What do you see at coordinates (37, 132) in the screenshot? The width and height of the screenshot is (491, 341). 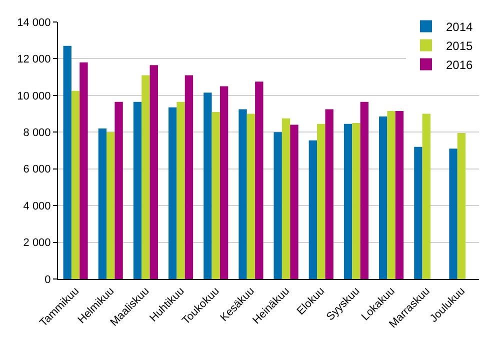 I see `y-tick-label: 8 000` at bounding box center [37, 132].